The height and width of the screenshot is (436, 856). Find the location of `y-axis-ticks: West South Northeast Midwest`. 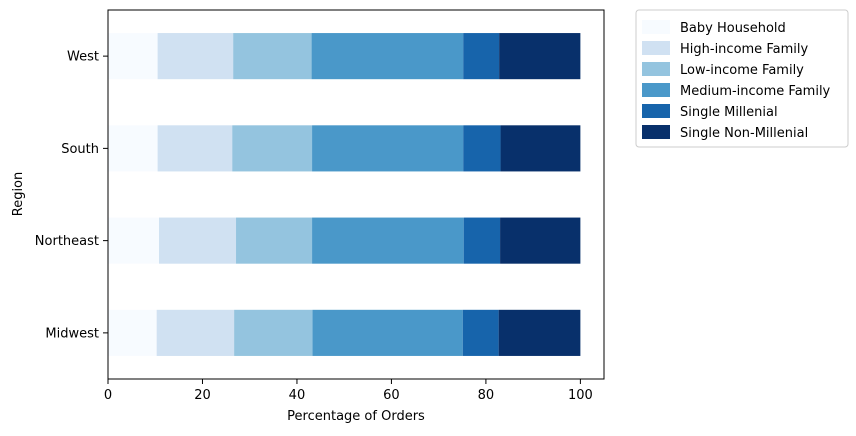

y-axis-ticks: West South Northeast Midwest is located at coordinates (71, 195).